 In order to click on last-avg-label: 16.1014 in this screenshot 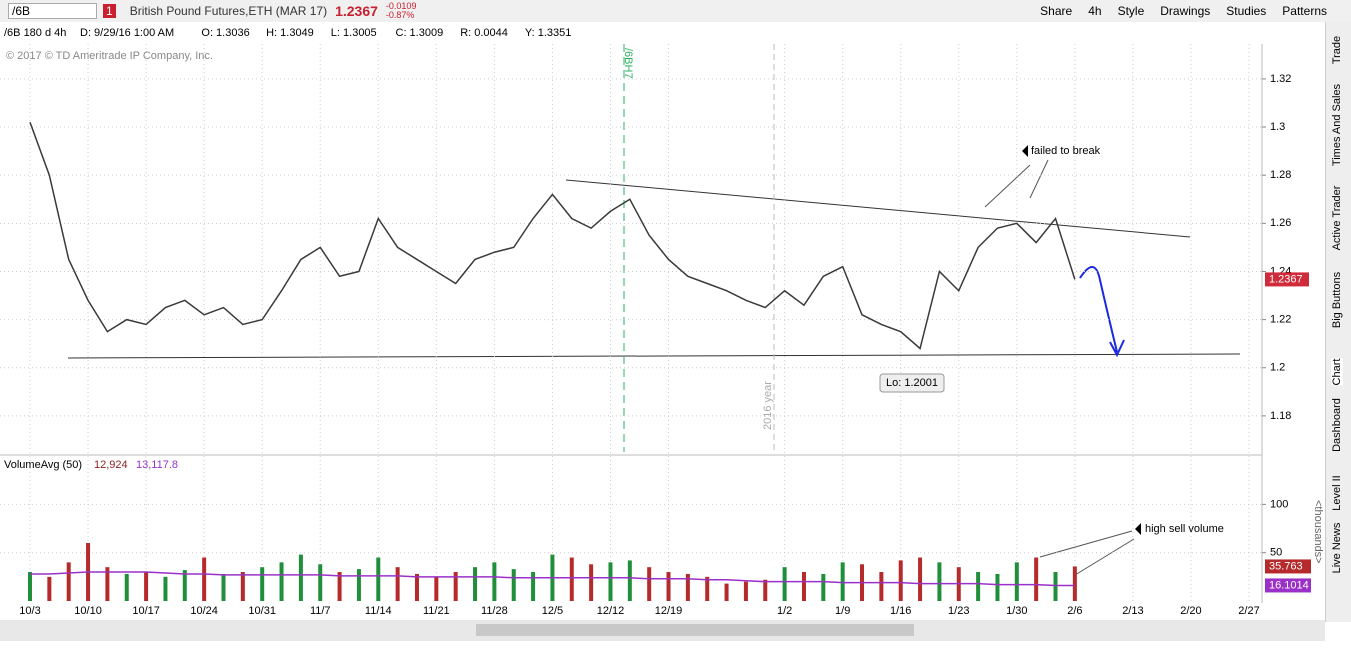, I will do `click(1289, 585)`.